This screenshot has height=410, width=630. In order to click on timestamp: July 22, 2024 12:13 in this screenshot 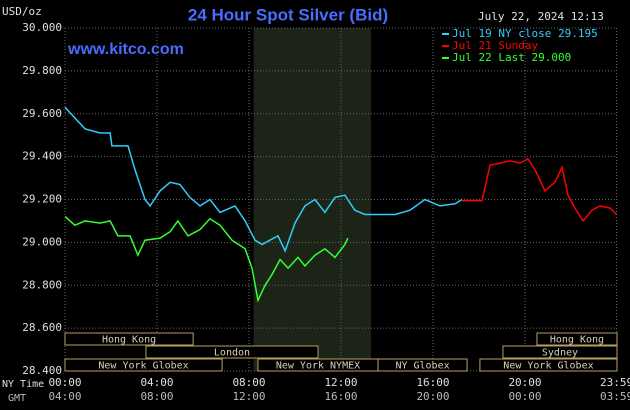, I will do `click(541, 16)`.